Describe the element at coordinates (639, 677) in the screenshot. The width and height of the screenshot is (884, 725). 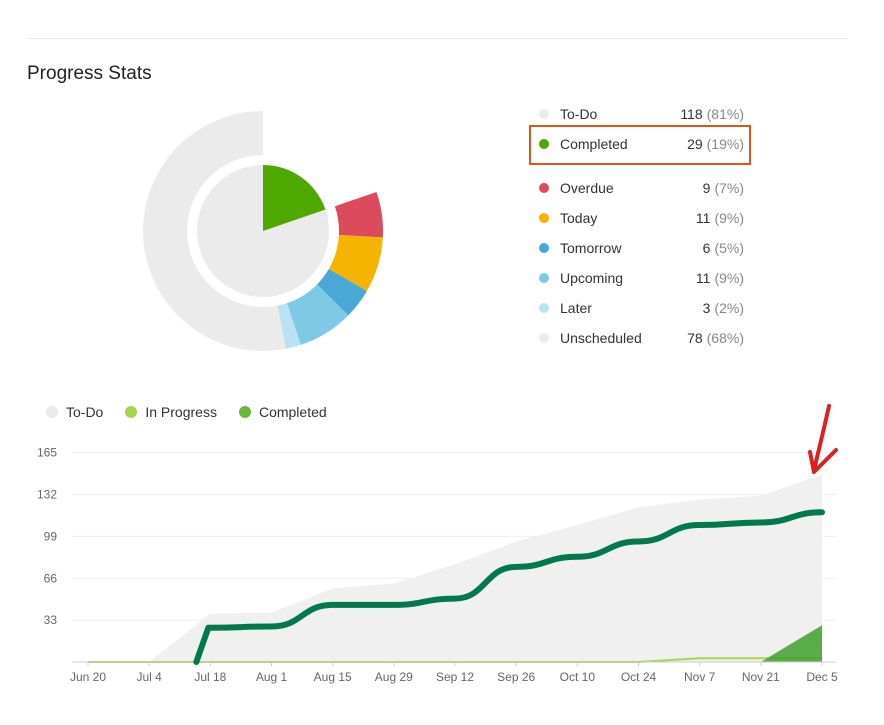
I see `x-tick-label: Oct 24` at that location.